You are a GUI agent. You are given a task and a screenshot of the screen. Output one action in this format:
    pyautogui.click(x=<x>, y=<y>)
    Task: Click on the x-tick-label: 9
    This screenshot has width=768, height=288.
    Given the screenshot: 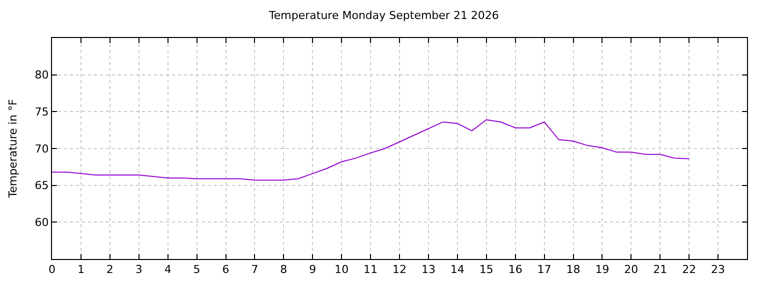 What is the action you would take?
    pyautogui.click(x=312, y=269)
    